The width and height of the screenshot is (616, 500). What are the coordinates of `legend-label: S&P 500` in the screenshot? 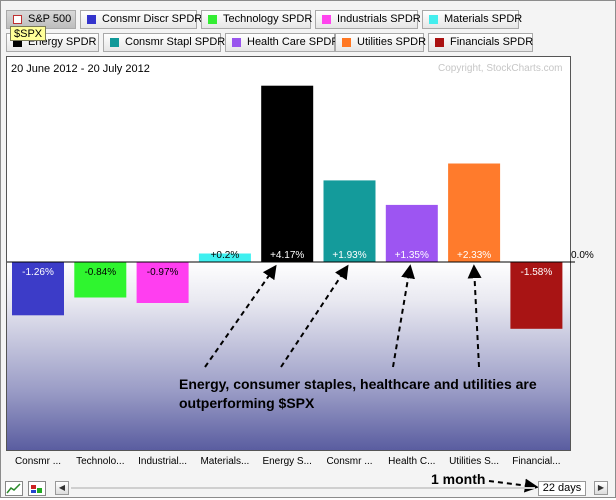 It's located at (50, 19).